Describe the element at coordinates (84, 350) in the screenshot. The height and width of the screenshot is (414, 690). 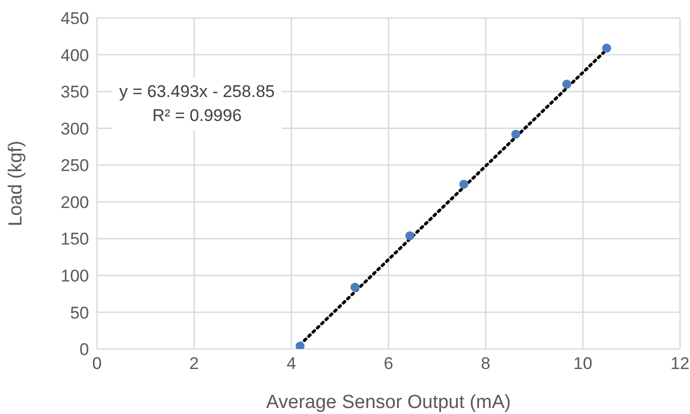
I see `y-tick-label: 0` at that location.